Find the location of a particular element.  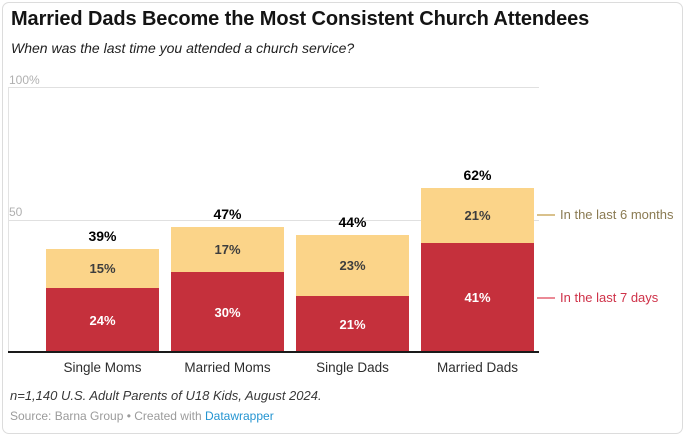

x-axis-category-label: Married Moms is located at coordinates (227, 367).